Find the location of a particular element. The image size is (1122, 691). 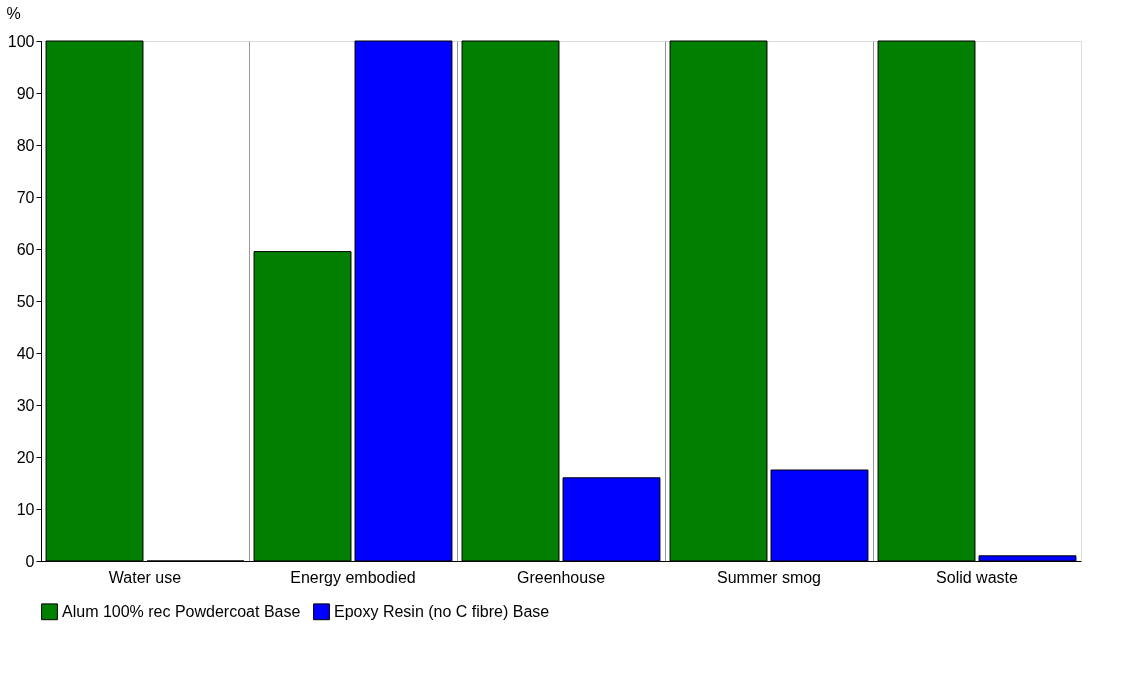

x-tick-label: Summer smog is located at coordinates (769, 577).